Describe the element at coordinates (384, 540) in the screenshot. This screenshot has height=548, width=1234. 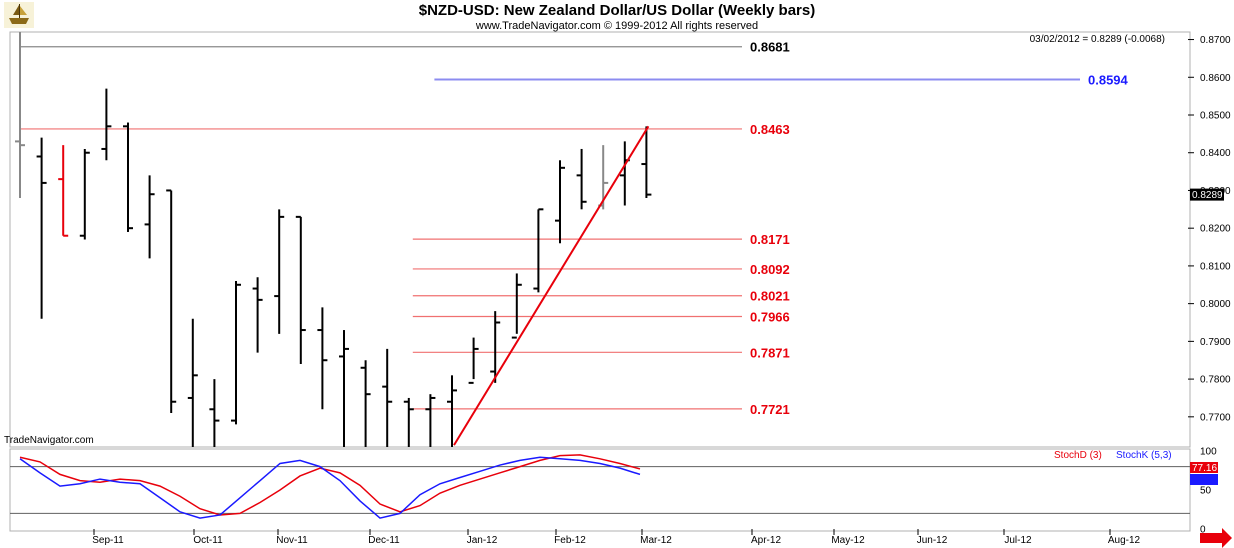
I see `time-tick-label: Dec-11` at that location.